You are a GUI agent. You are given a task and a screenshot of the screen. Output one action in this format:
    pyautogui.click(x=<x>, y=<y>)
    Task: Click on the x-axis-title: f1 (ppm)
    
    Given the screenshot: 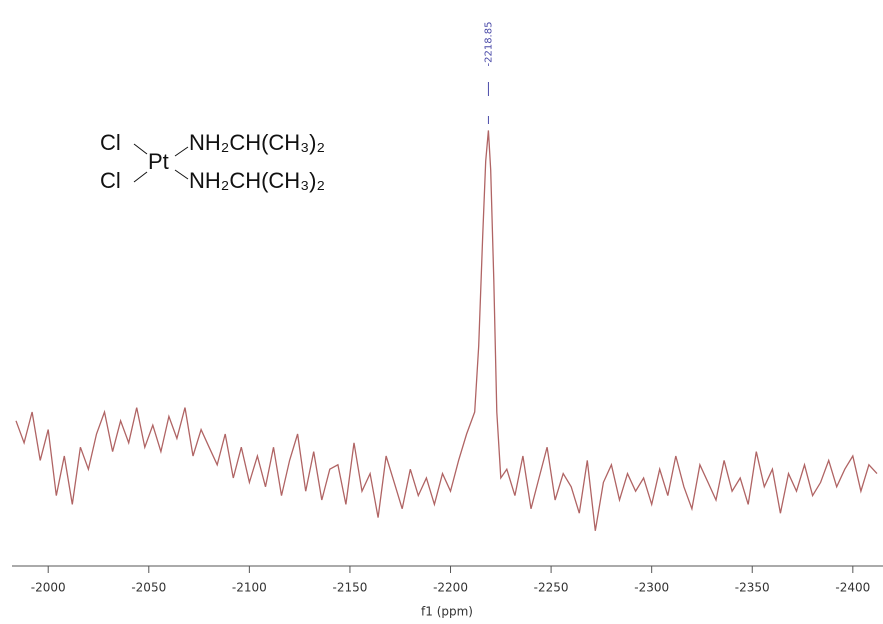 What is the action you would take?
    pyautogui.click(x=447, y=612)
    